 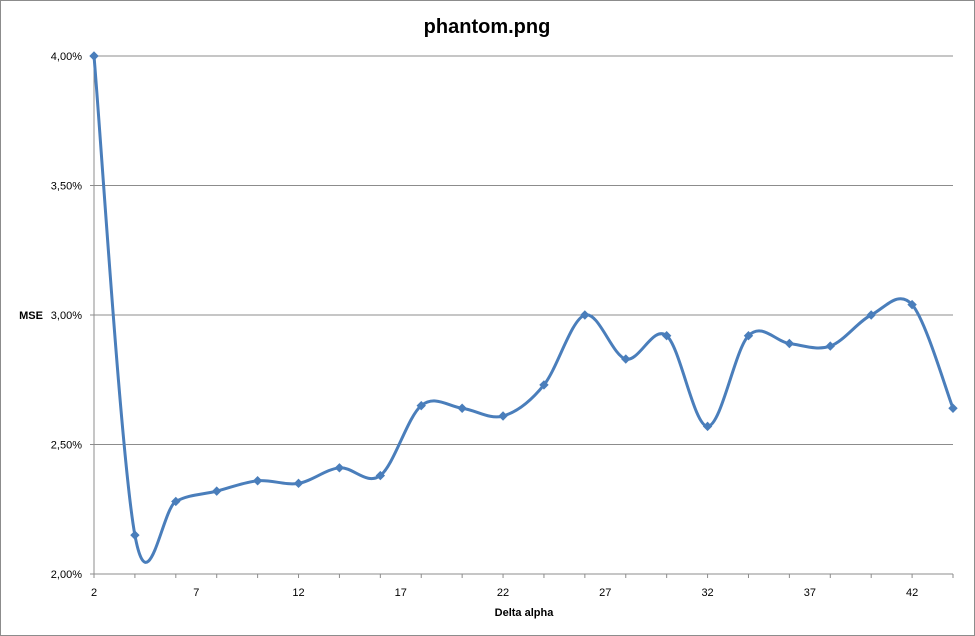 I want to click on x-axis-title: Delta alpha, so click(x=525, y=613).